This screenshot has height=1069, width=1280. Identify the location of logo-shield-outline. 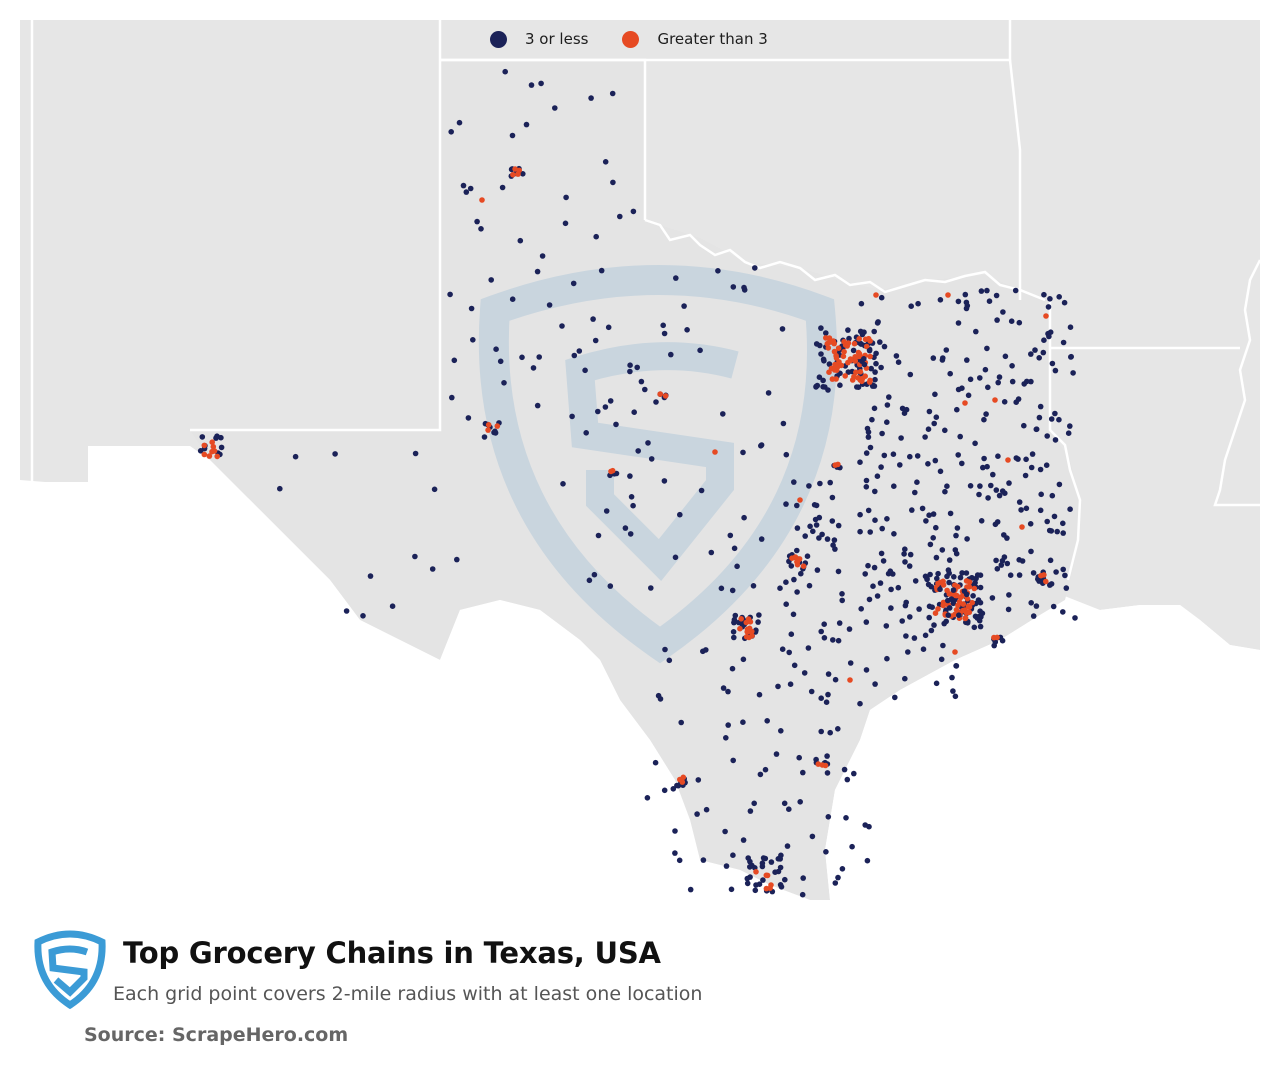
(70, 970).